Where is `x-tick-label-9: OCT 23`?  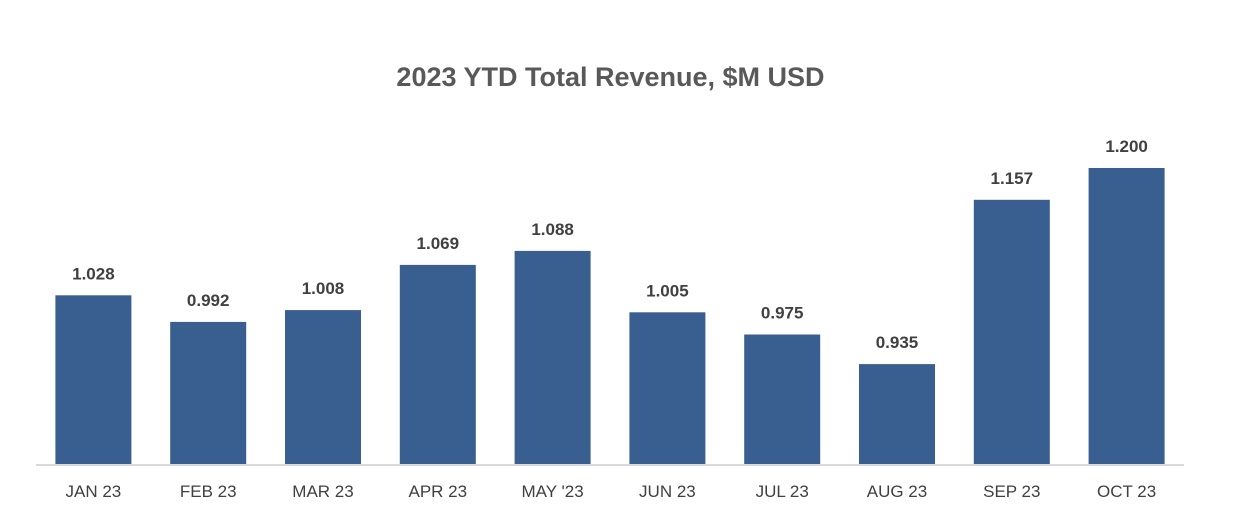
x-tick-label-9: OCT 23 is located at coordinates (1126, 491).